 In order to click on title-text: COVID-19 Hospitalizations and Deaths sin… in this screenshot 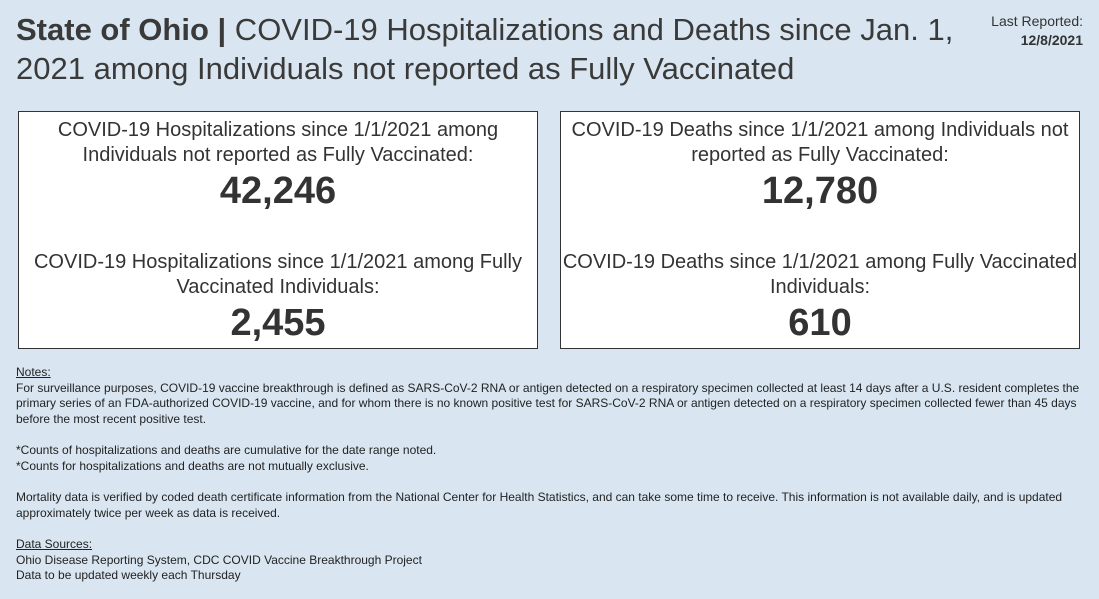, I will do `click(485, 49)`.